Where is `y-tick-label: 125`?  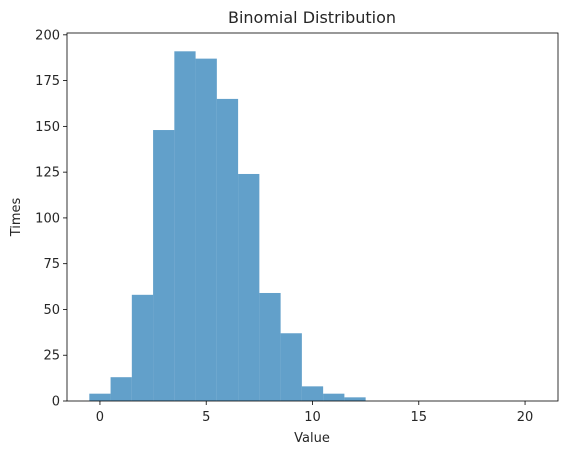 y-tick-label: 125 is located at coordinates (47, 173).